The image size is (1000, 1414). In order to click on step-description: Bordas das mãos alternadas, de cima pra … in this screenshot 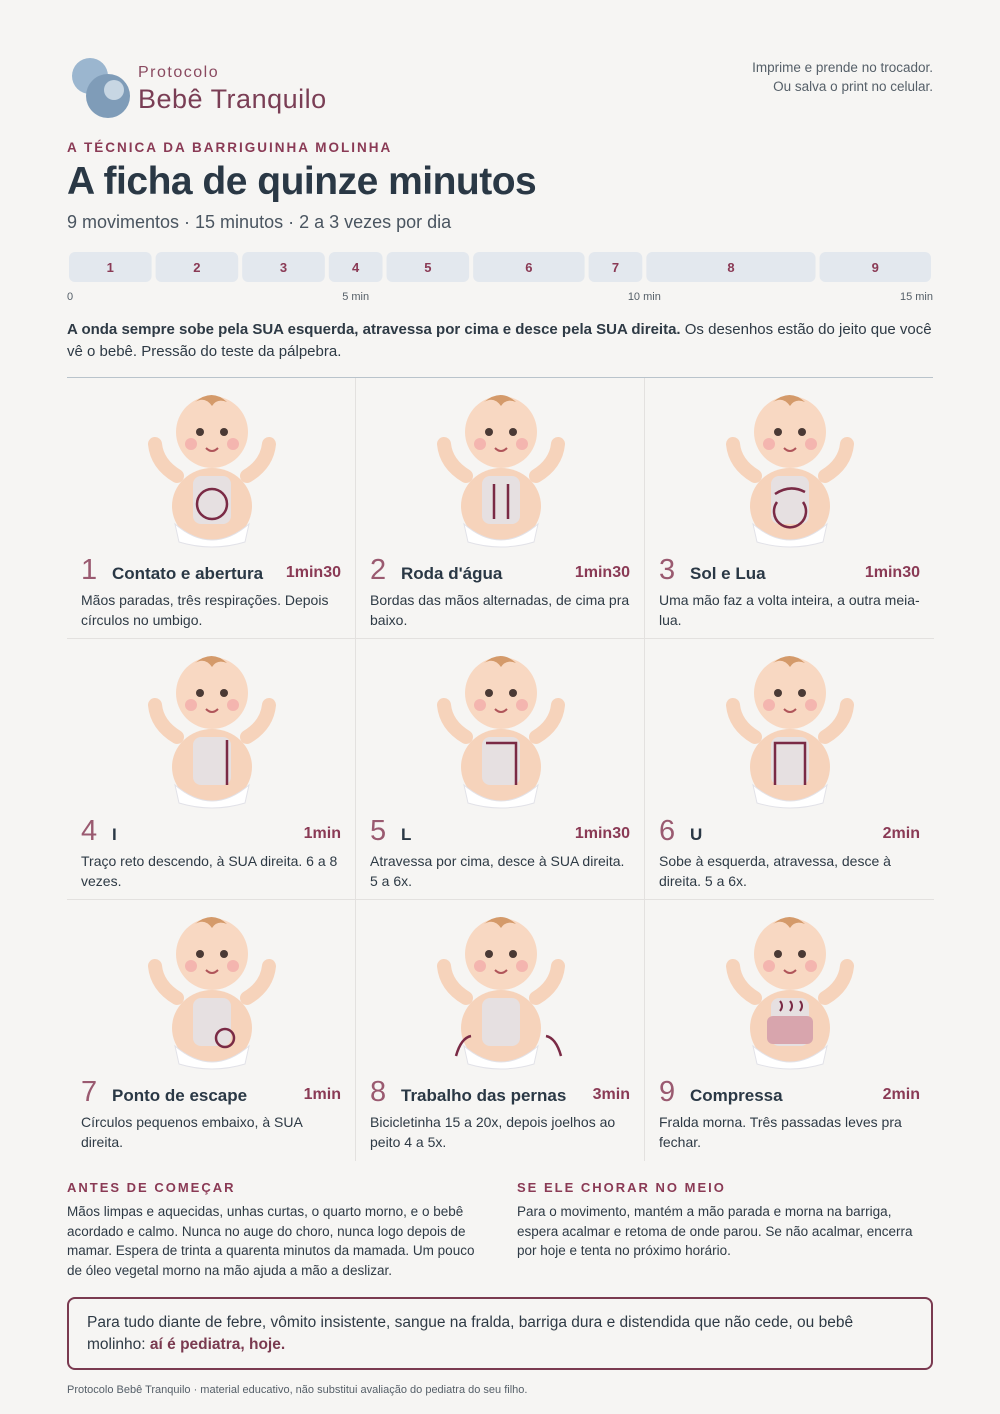, I will do `click(500, 610)`.